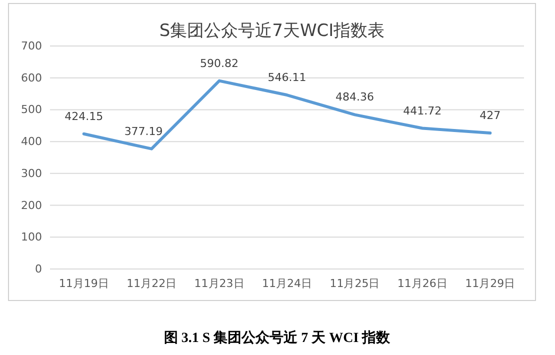 This screenshot has height=355, width=555. I want to click on x-tick-label: 11月29日, so click(490, 283).